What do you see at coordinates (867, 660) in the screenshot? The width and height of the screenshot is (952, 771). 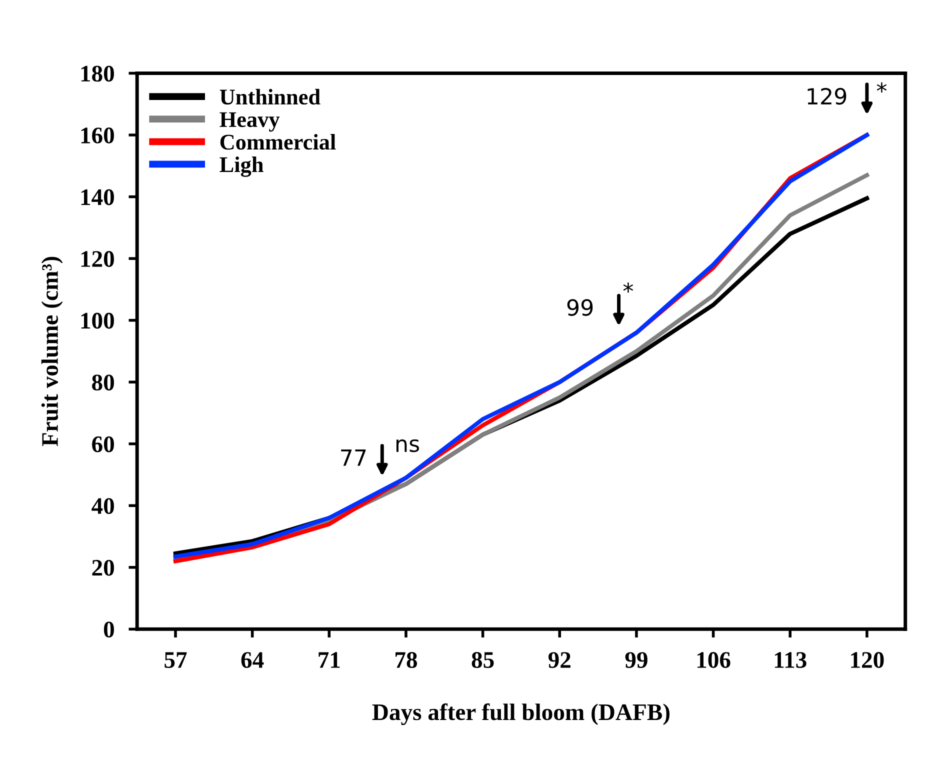 I see `x-tick-label: 120` at bounding box center [867, 660].